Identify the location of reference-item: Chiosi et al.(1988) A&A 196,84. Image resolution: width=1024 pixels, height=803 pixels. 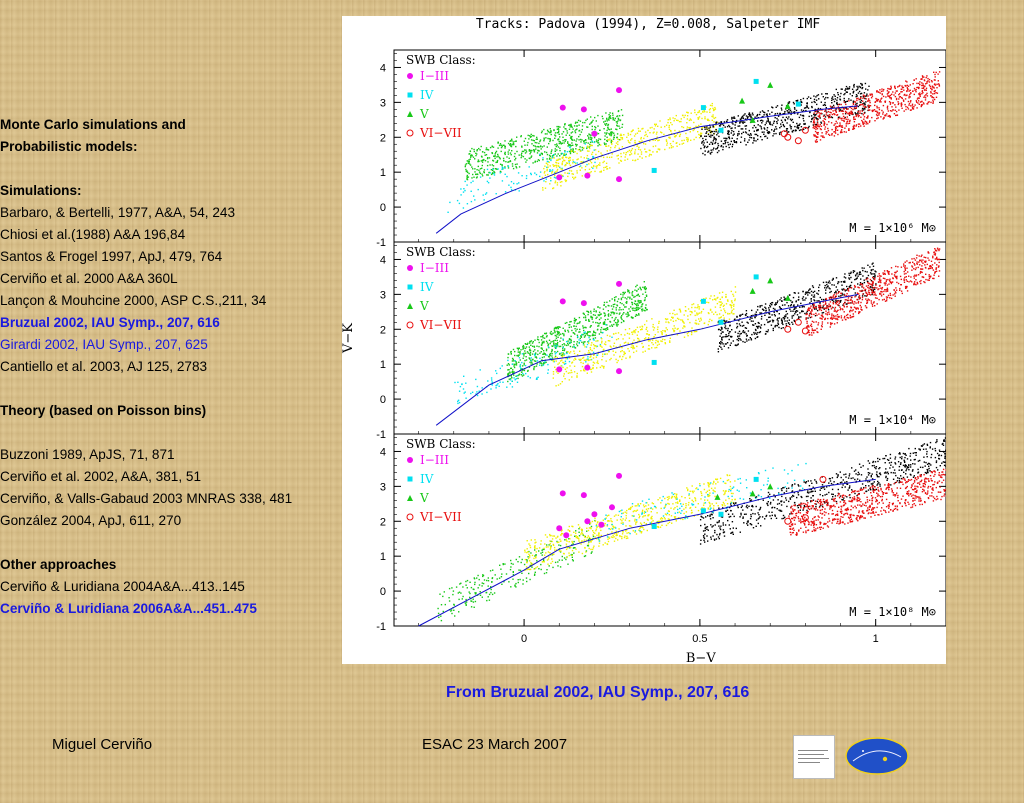
(93, 234).